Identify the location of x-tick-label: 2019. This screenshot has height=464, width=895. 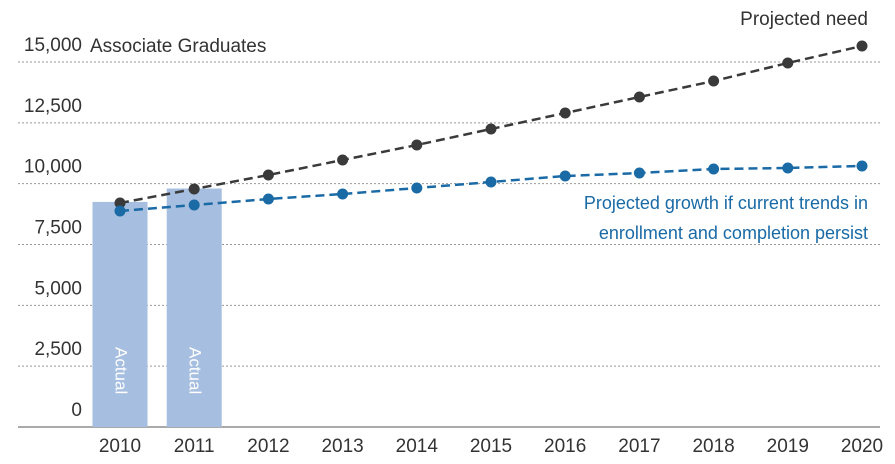
(788, 446).